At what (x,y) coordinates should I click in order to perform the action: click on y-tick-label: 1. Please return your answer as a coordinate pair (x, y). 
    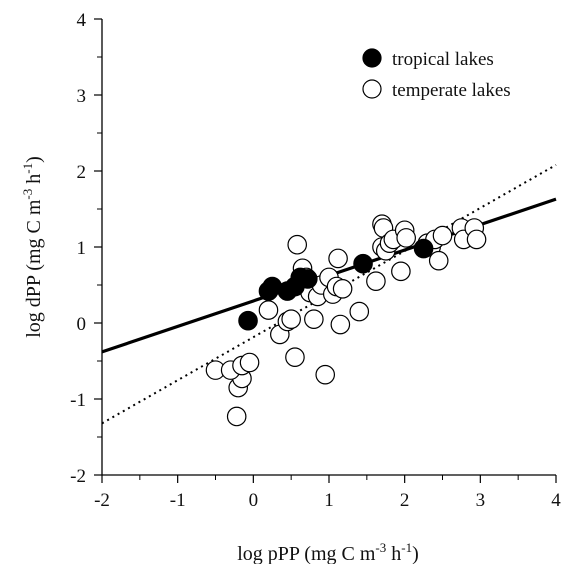
    Looking at the image, I should click on (82, 248).